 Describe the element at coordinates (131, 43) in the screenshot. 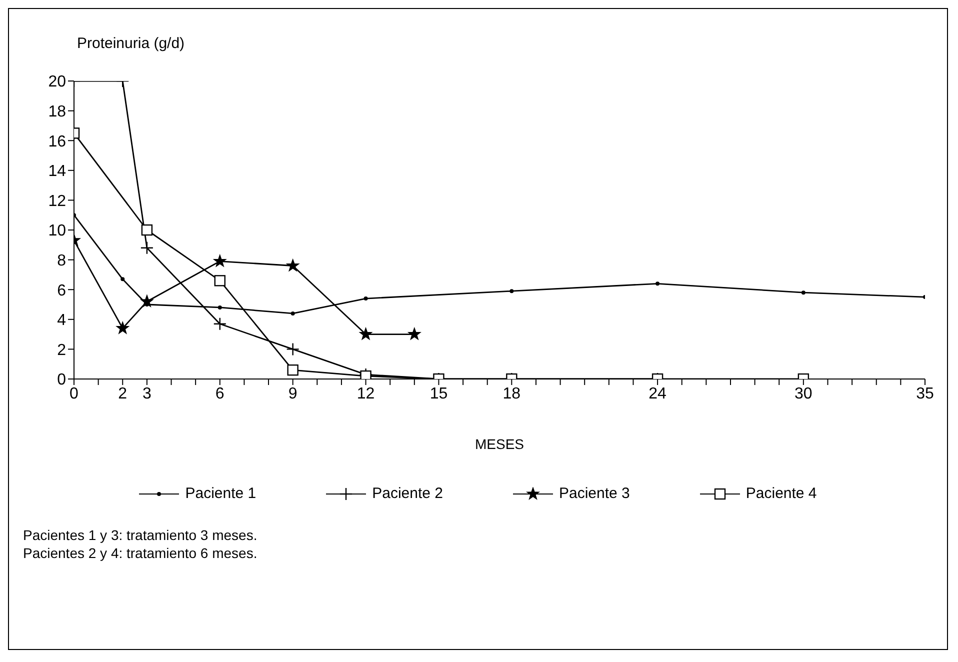

I see `y-axis-title: Proteinuria (g/d)` at that location.